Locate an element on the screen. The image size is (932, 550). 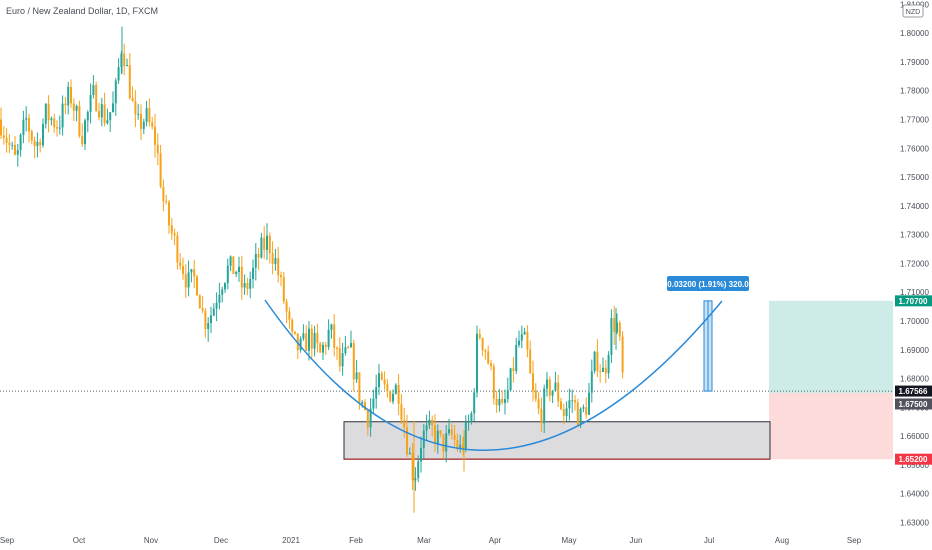
y-tick-label: 1.72000 is located at coordinates (914, 263).